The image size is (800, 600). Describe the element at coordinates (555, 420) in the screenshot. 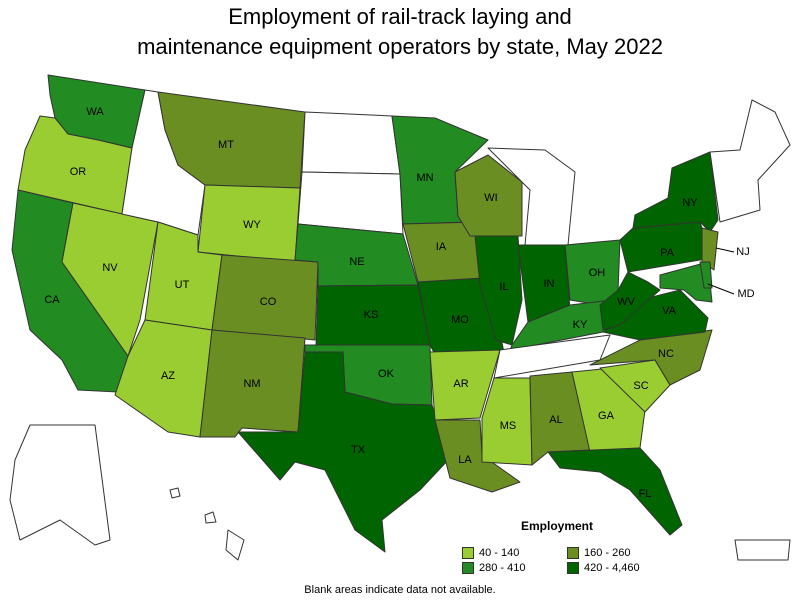

I see `label-AL: AL` at that location.